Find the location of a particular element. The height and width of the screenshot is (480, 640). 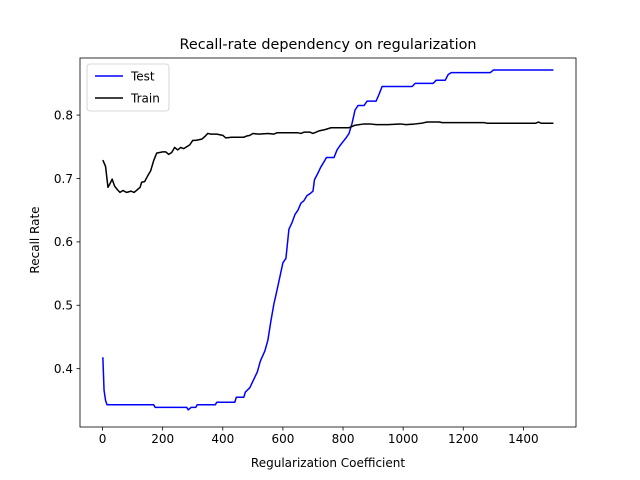

chart-title: Recall-rate dependency on regularization is located at coordinates (327, 45).